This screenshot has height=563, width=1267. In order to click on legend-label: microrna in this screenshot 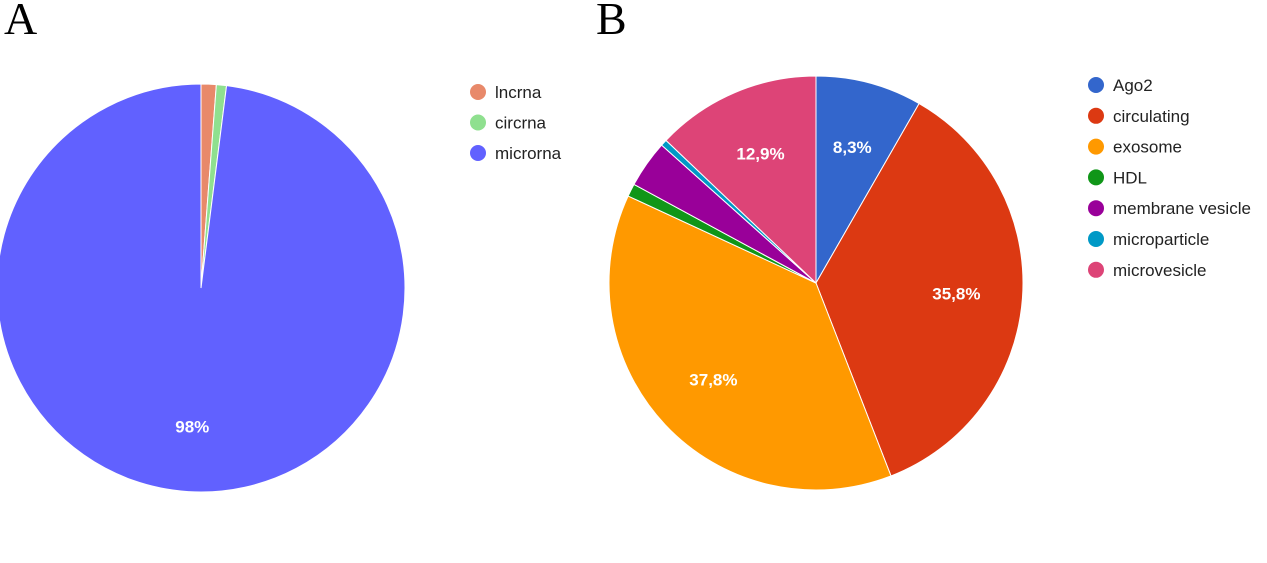, I will do `click(528, 153)`.